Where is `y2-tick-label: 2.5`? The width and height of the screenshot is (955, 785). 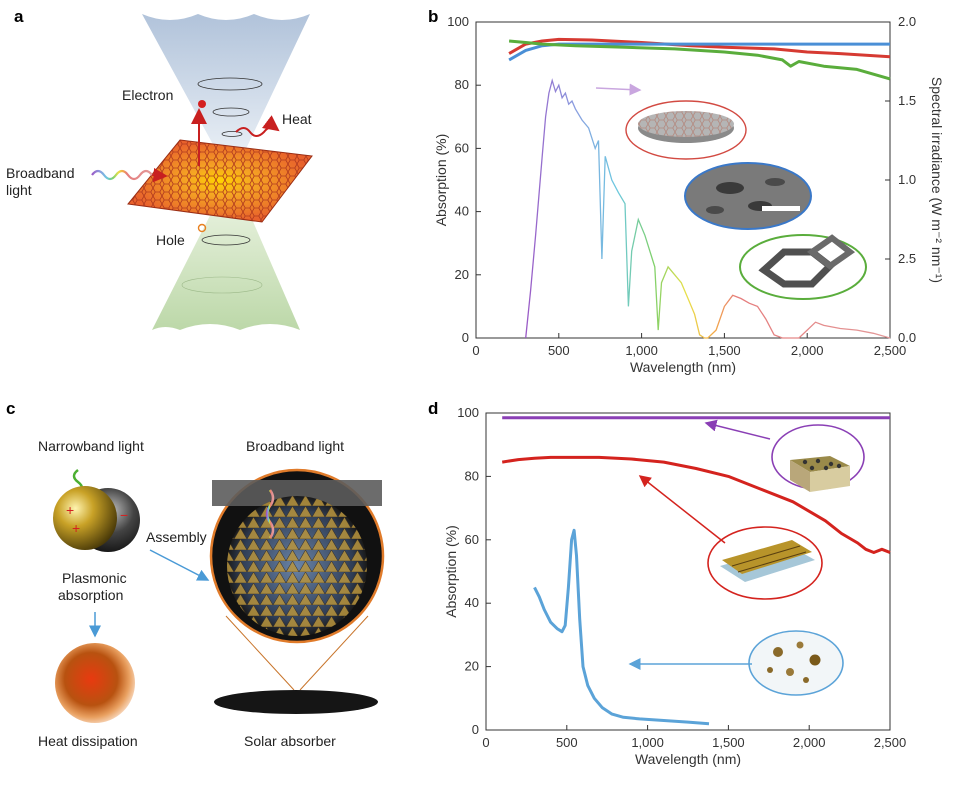
y2-tick-label: 2.5 is located at coordinates (907, 258).